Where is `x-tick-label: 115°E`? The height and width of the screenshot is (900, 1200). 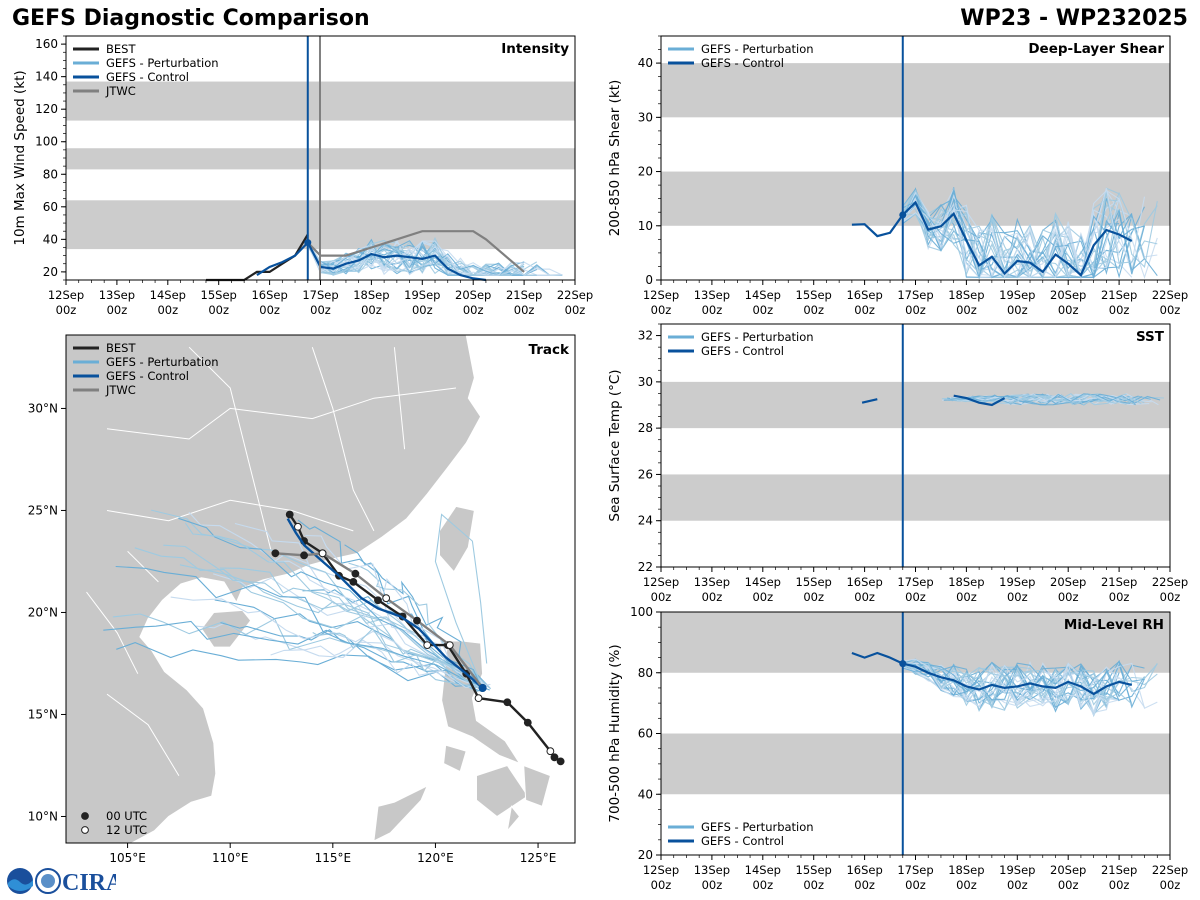 x-tick-label: 115°E is located at coordinates (333, 858).